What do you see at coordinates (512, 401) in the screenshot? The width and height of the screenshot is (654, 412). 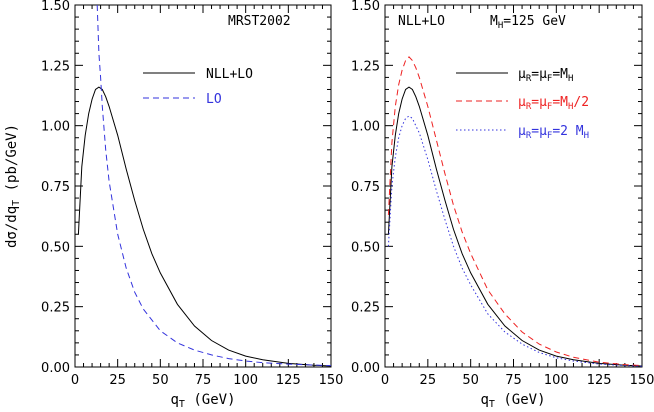 I see `right-x-axis-label: qT (GeV)` at bounding box center [512, 401].